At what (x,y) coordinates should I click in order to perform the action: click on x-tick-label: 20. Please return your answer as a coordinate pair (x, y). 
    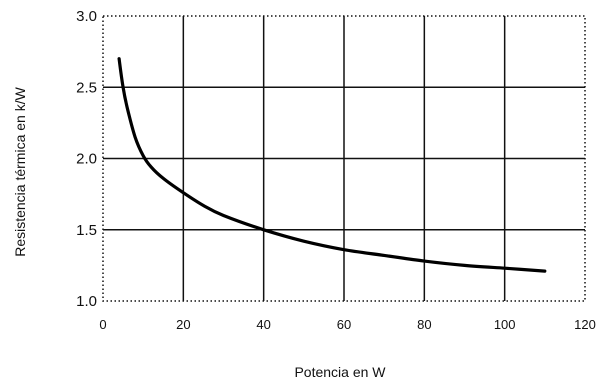
    Looking at the image, I should click on (183, 324).